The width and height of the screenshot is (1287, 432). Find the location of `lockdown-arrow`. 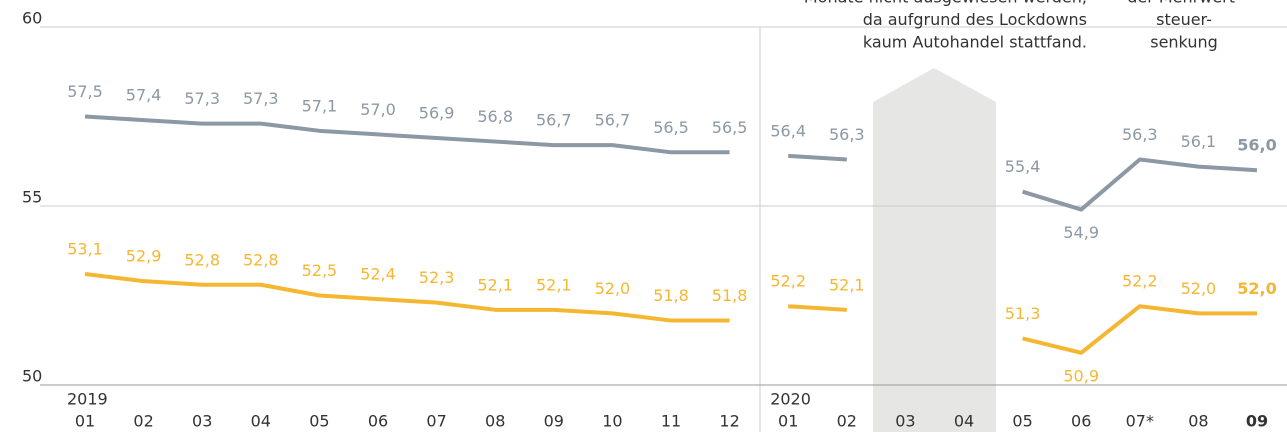

lockdown-arrow is located at coordinates (934, 250).